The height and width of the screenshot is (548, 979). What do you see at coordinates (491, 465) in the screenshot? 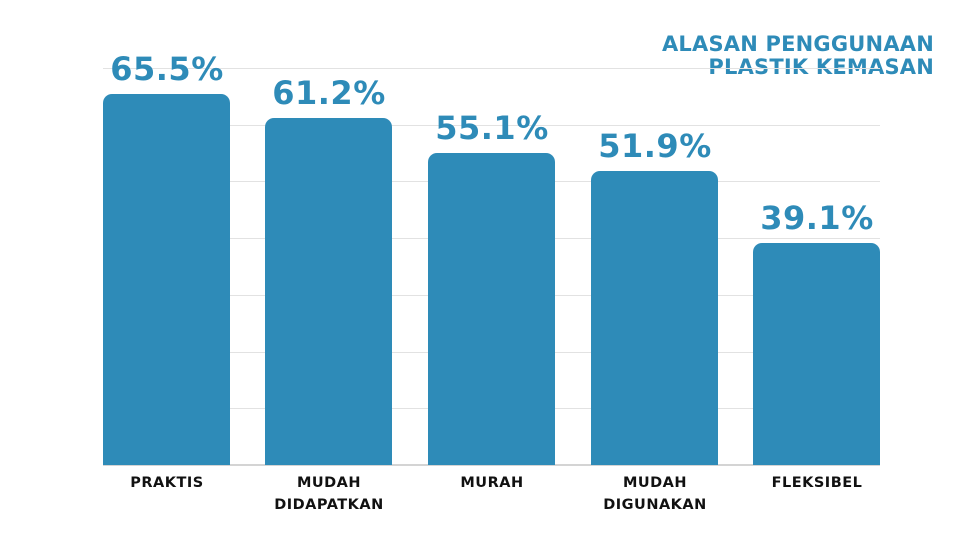
I see `x-axis-baseline` at bounding box center [491, 465].